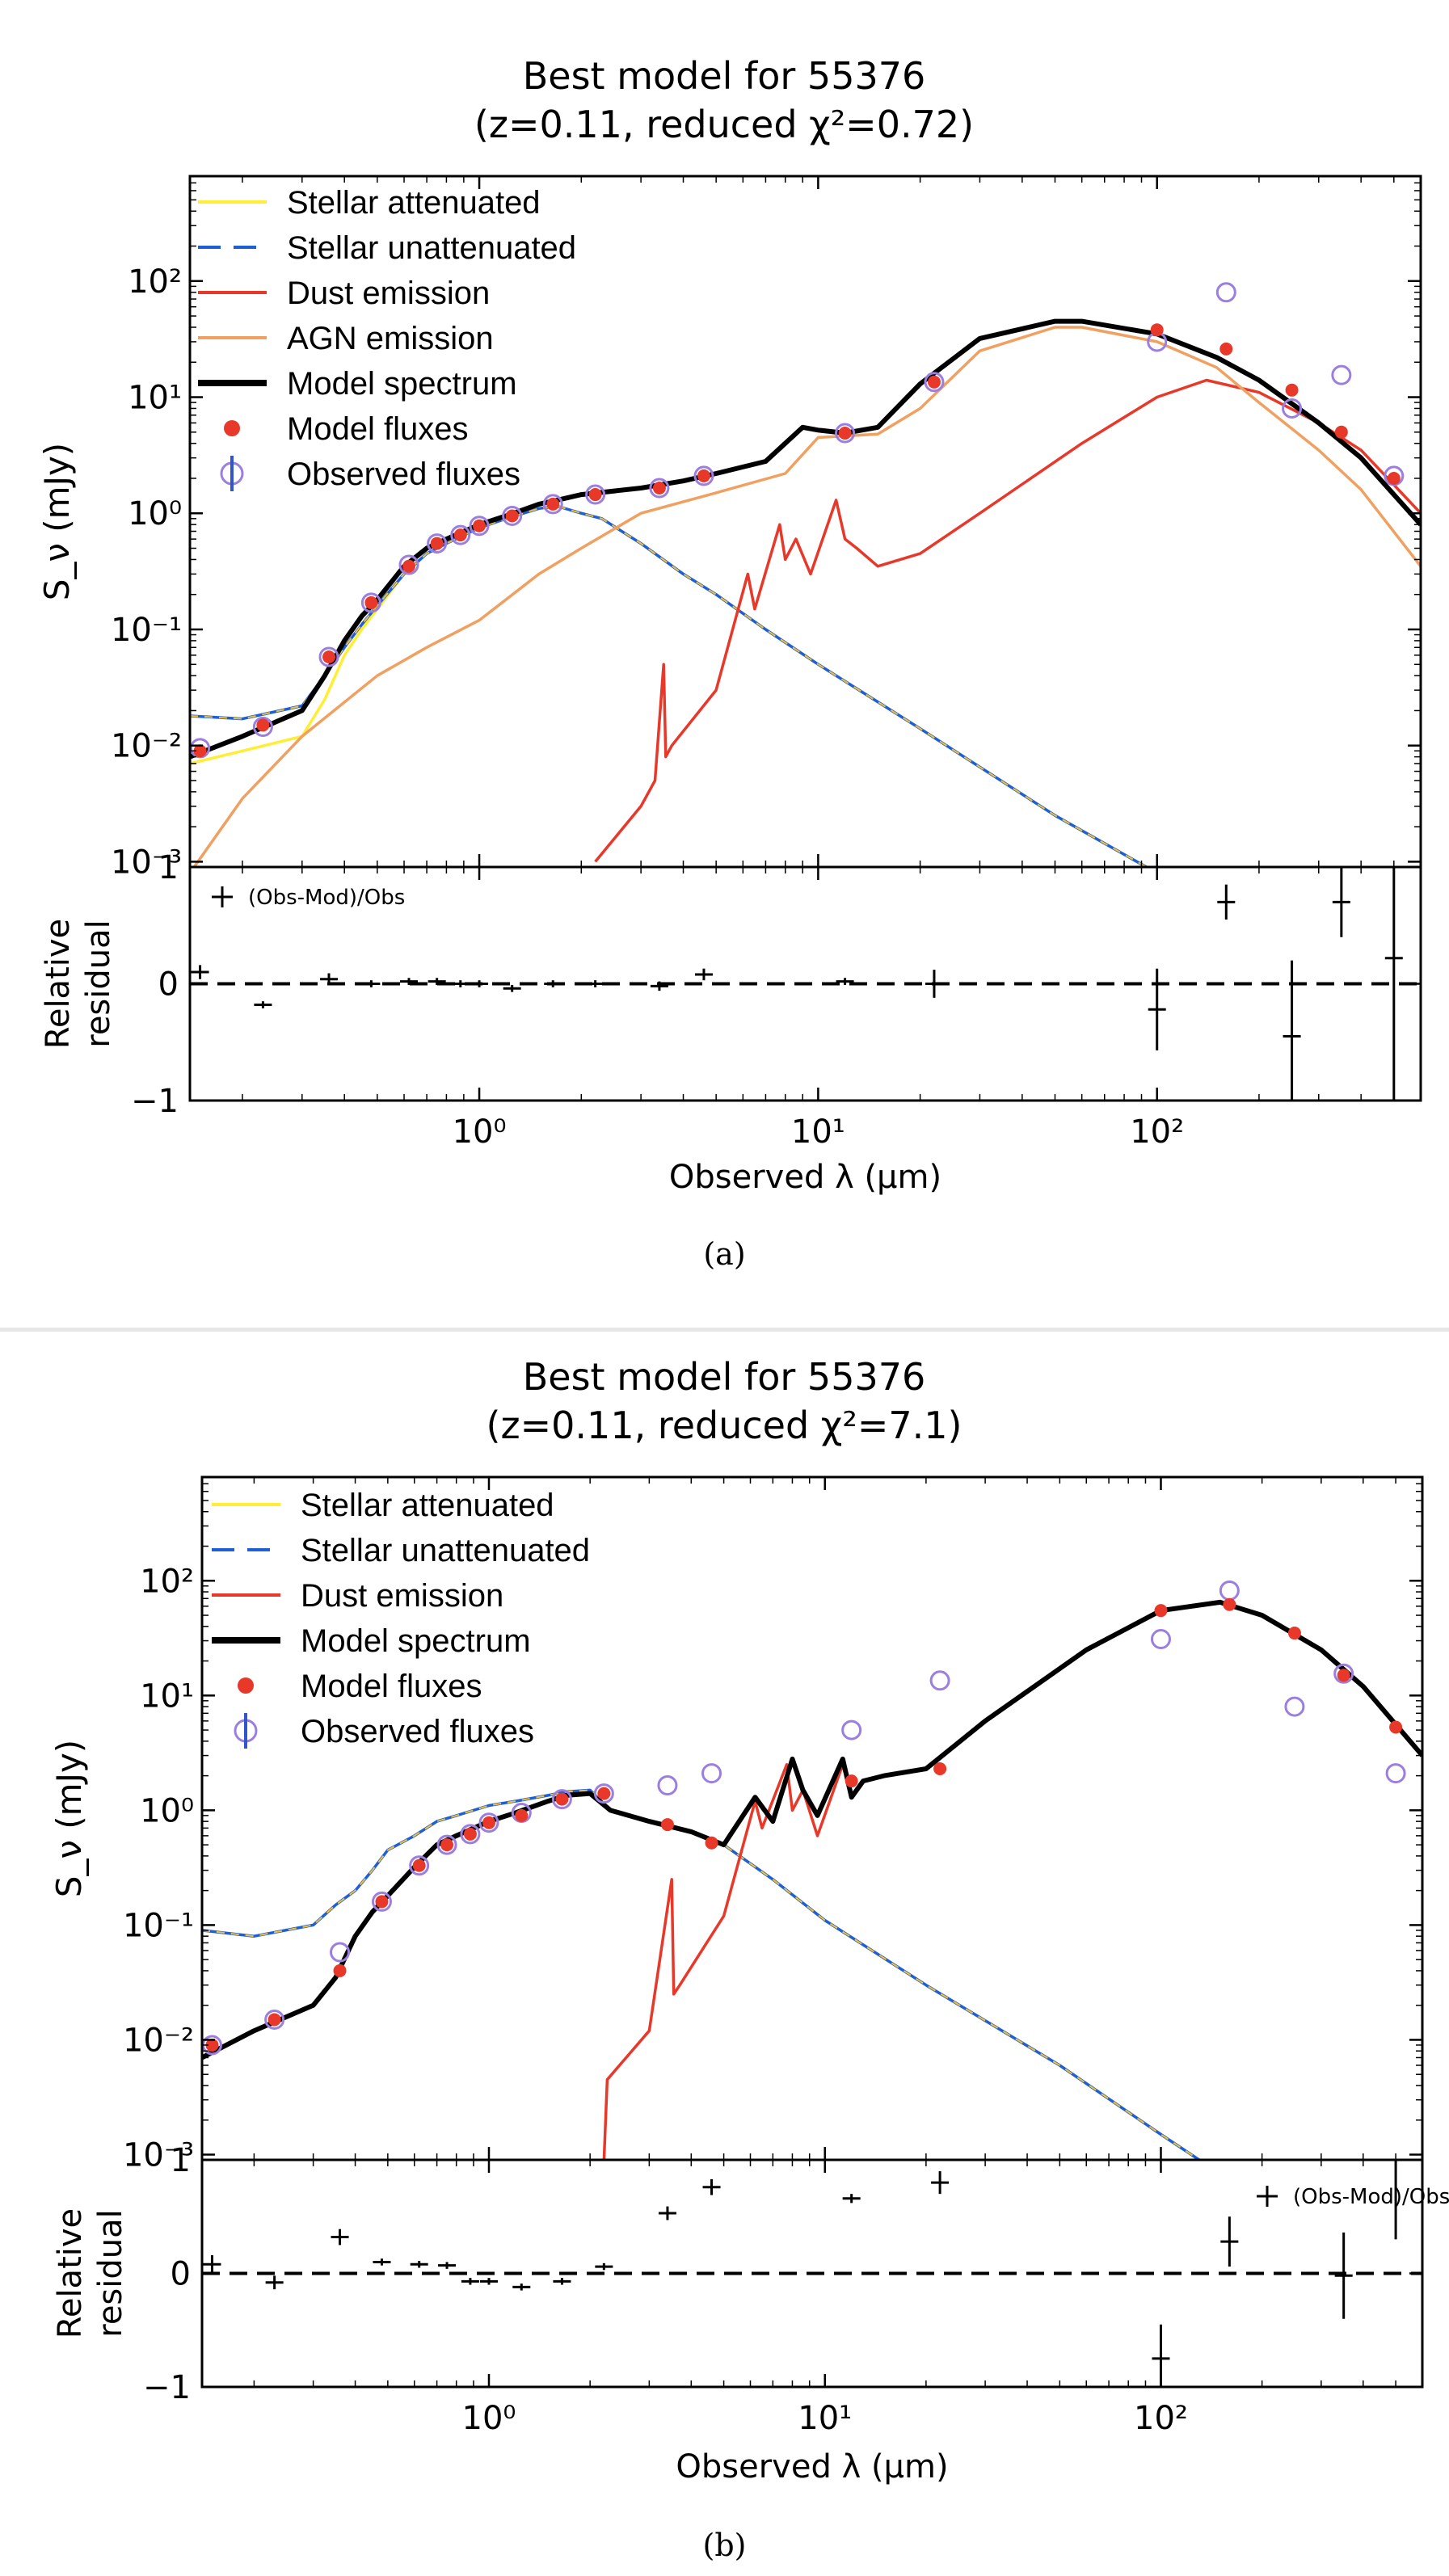  I want to click on legend-label-model-fluxes: Model fluxes, so click(378, 429).